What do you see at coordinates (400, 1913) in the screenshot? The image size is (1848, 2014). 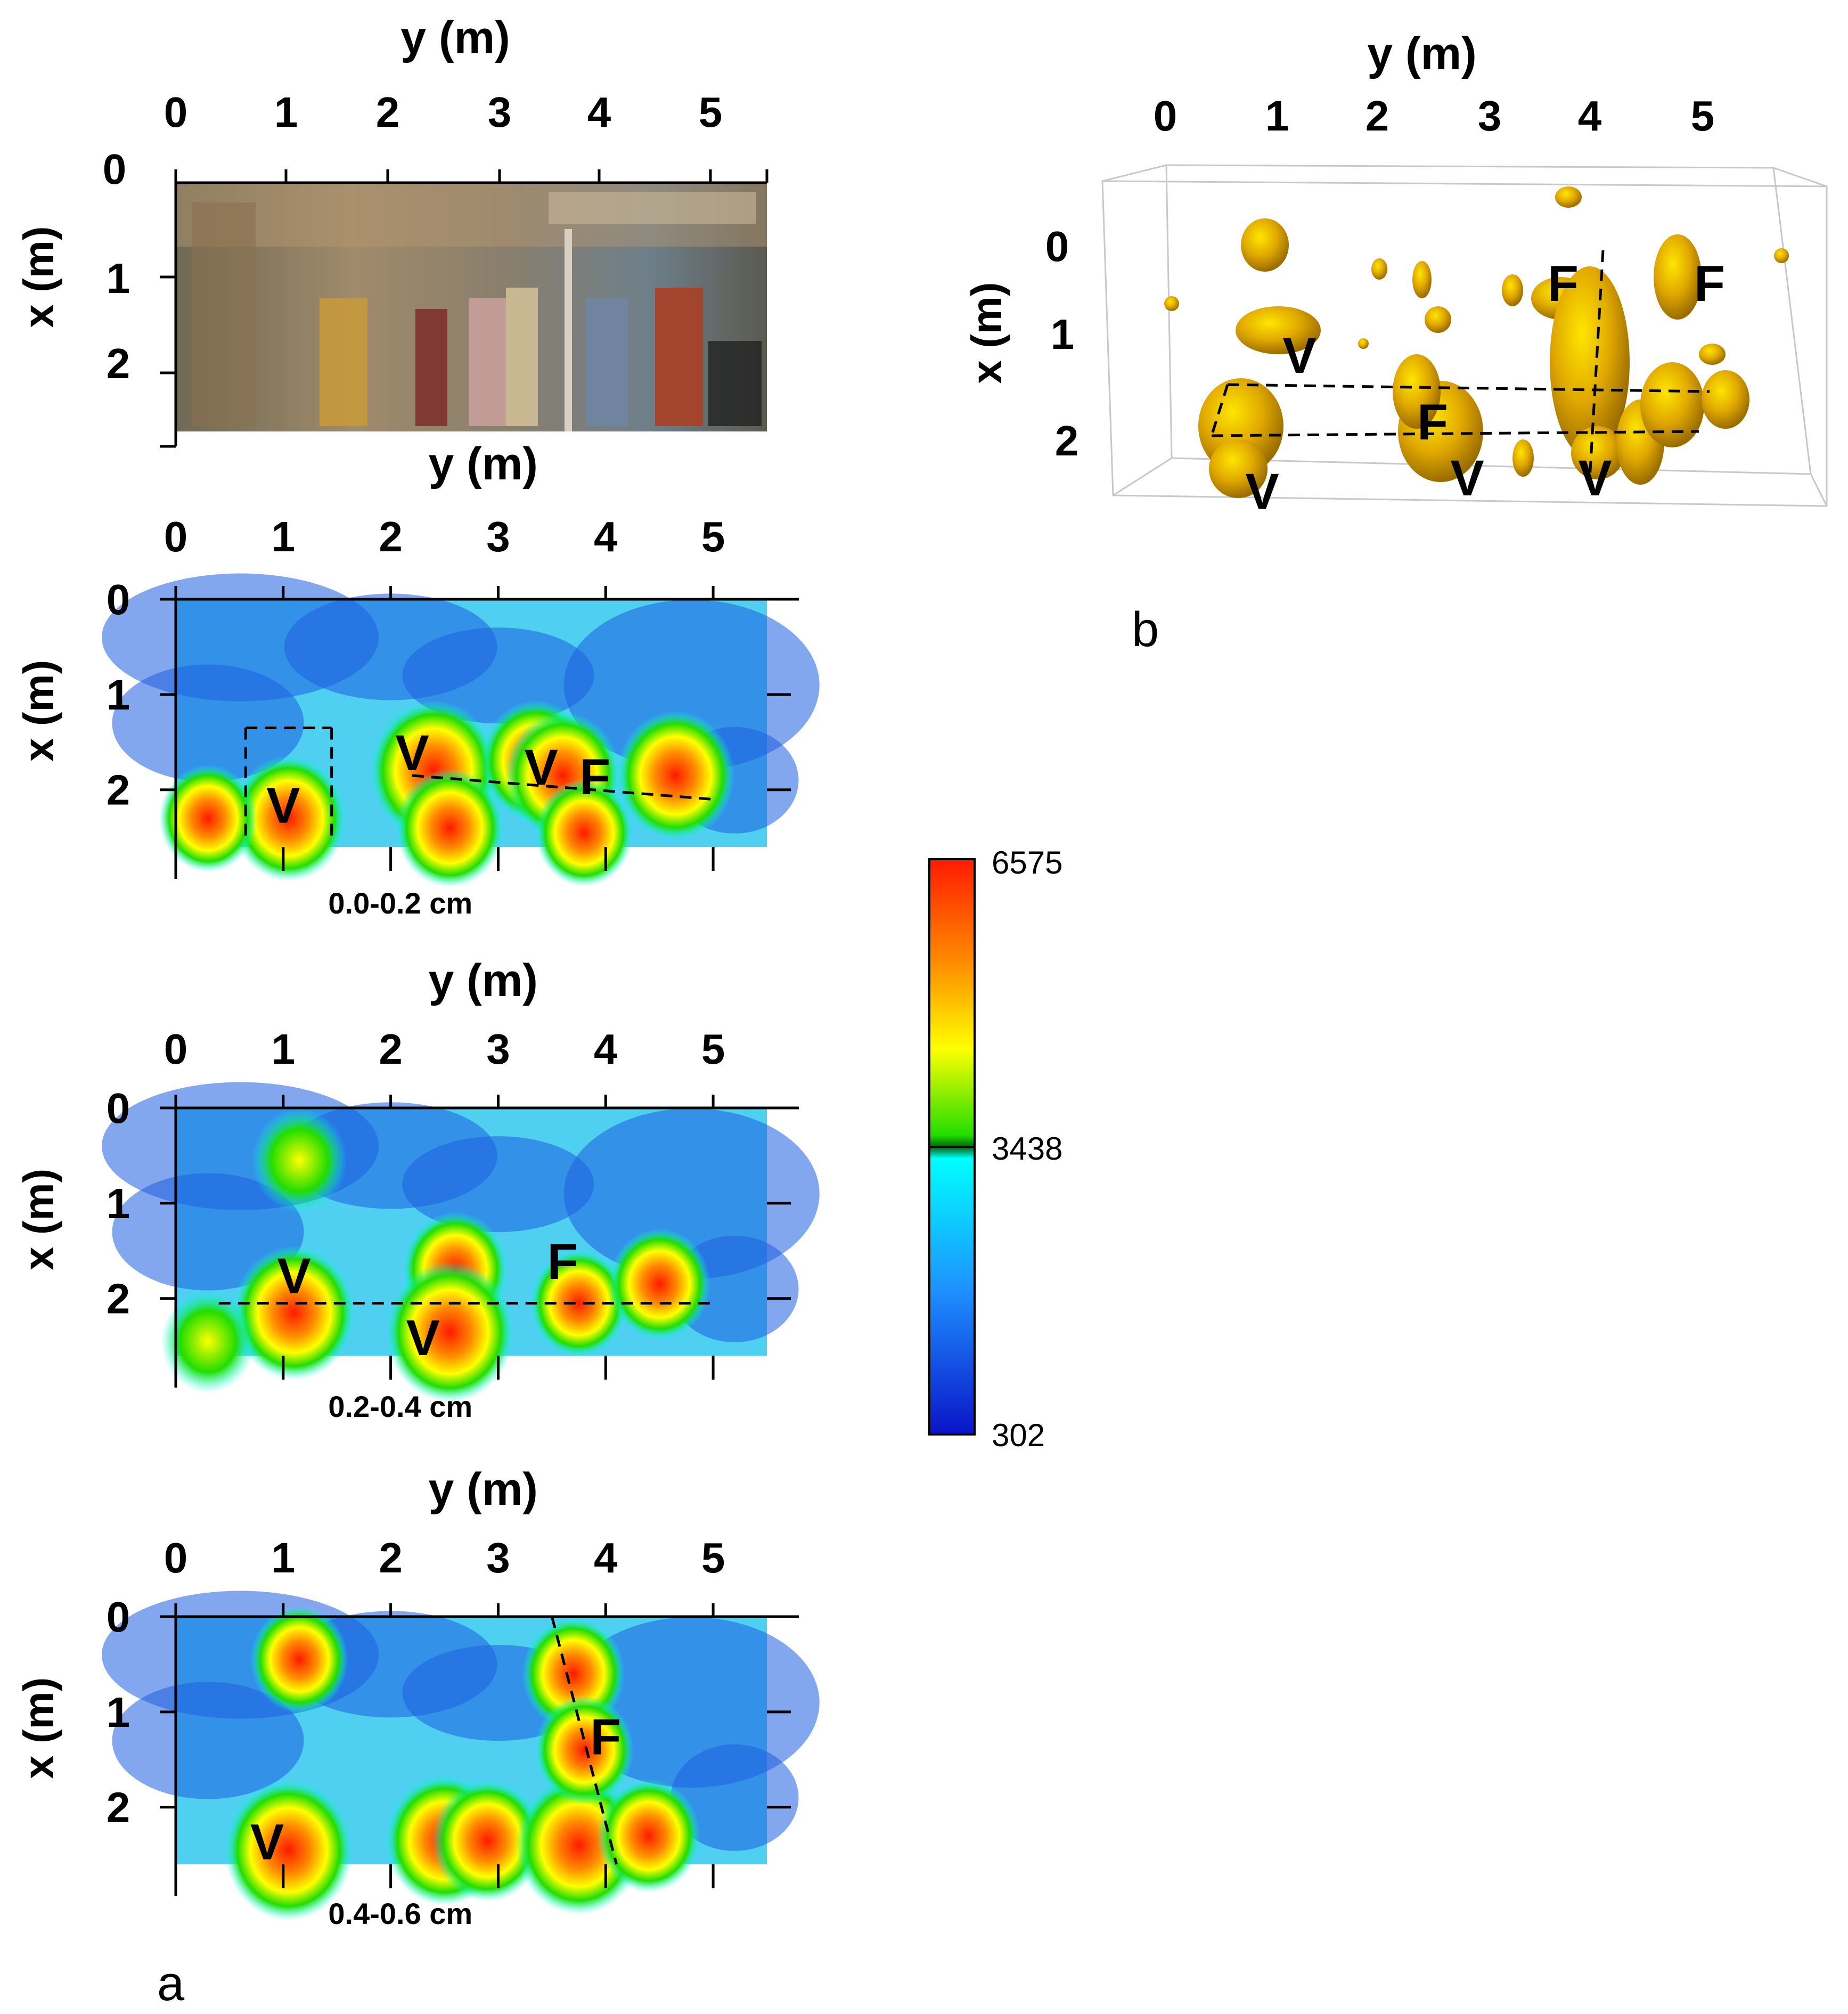 I see `depth-subtitle: 0.4-0.6 cm` at bounding box center [400, 1913].